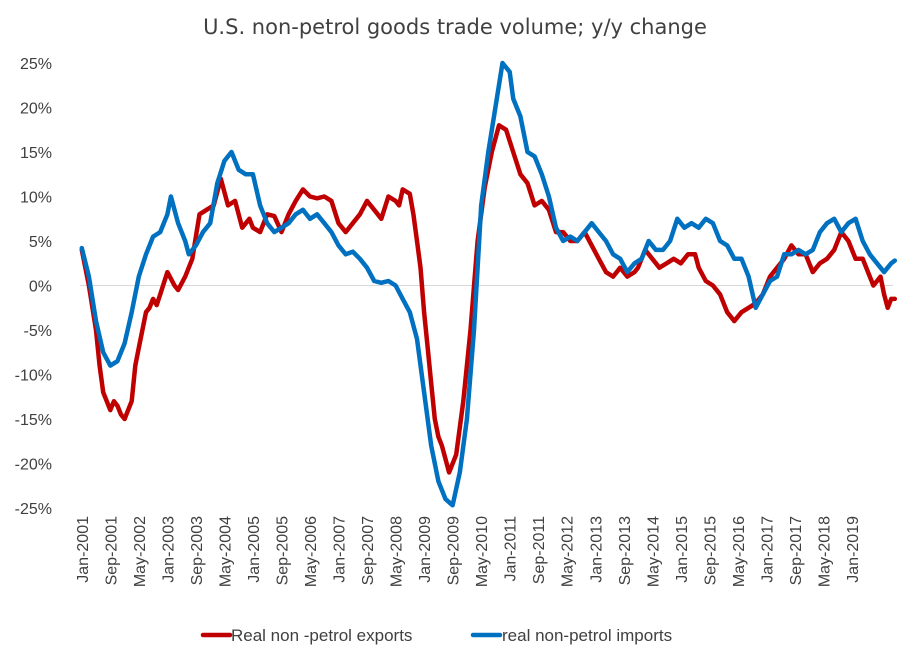  What do you see at coordinates (767, 549) in the screenshot?
I see `x-tick-label: Jan-2017` at bounding box center [767, 549].